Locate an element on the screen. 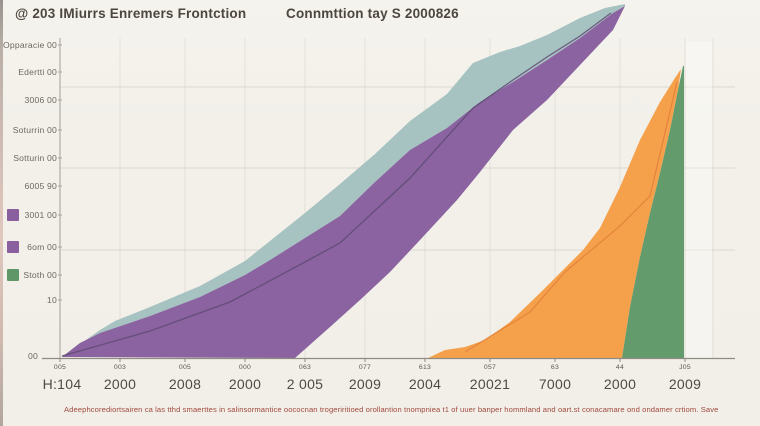 This screenshot has height=426, width=760. green-peak-area is located at coordinates (653, 212).